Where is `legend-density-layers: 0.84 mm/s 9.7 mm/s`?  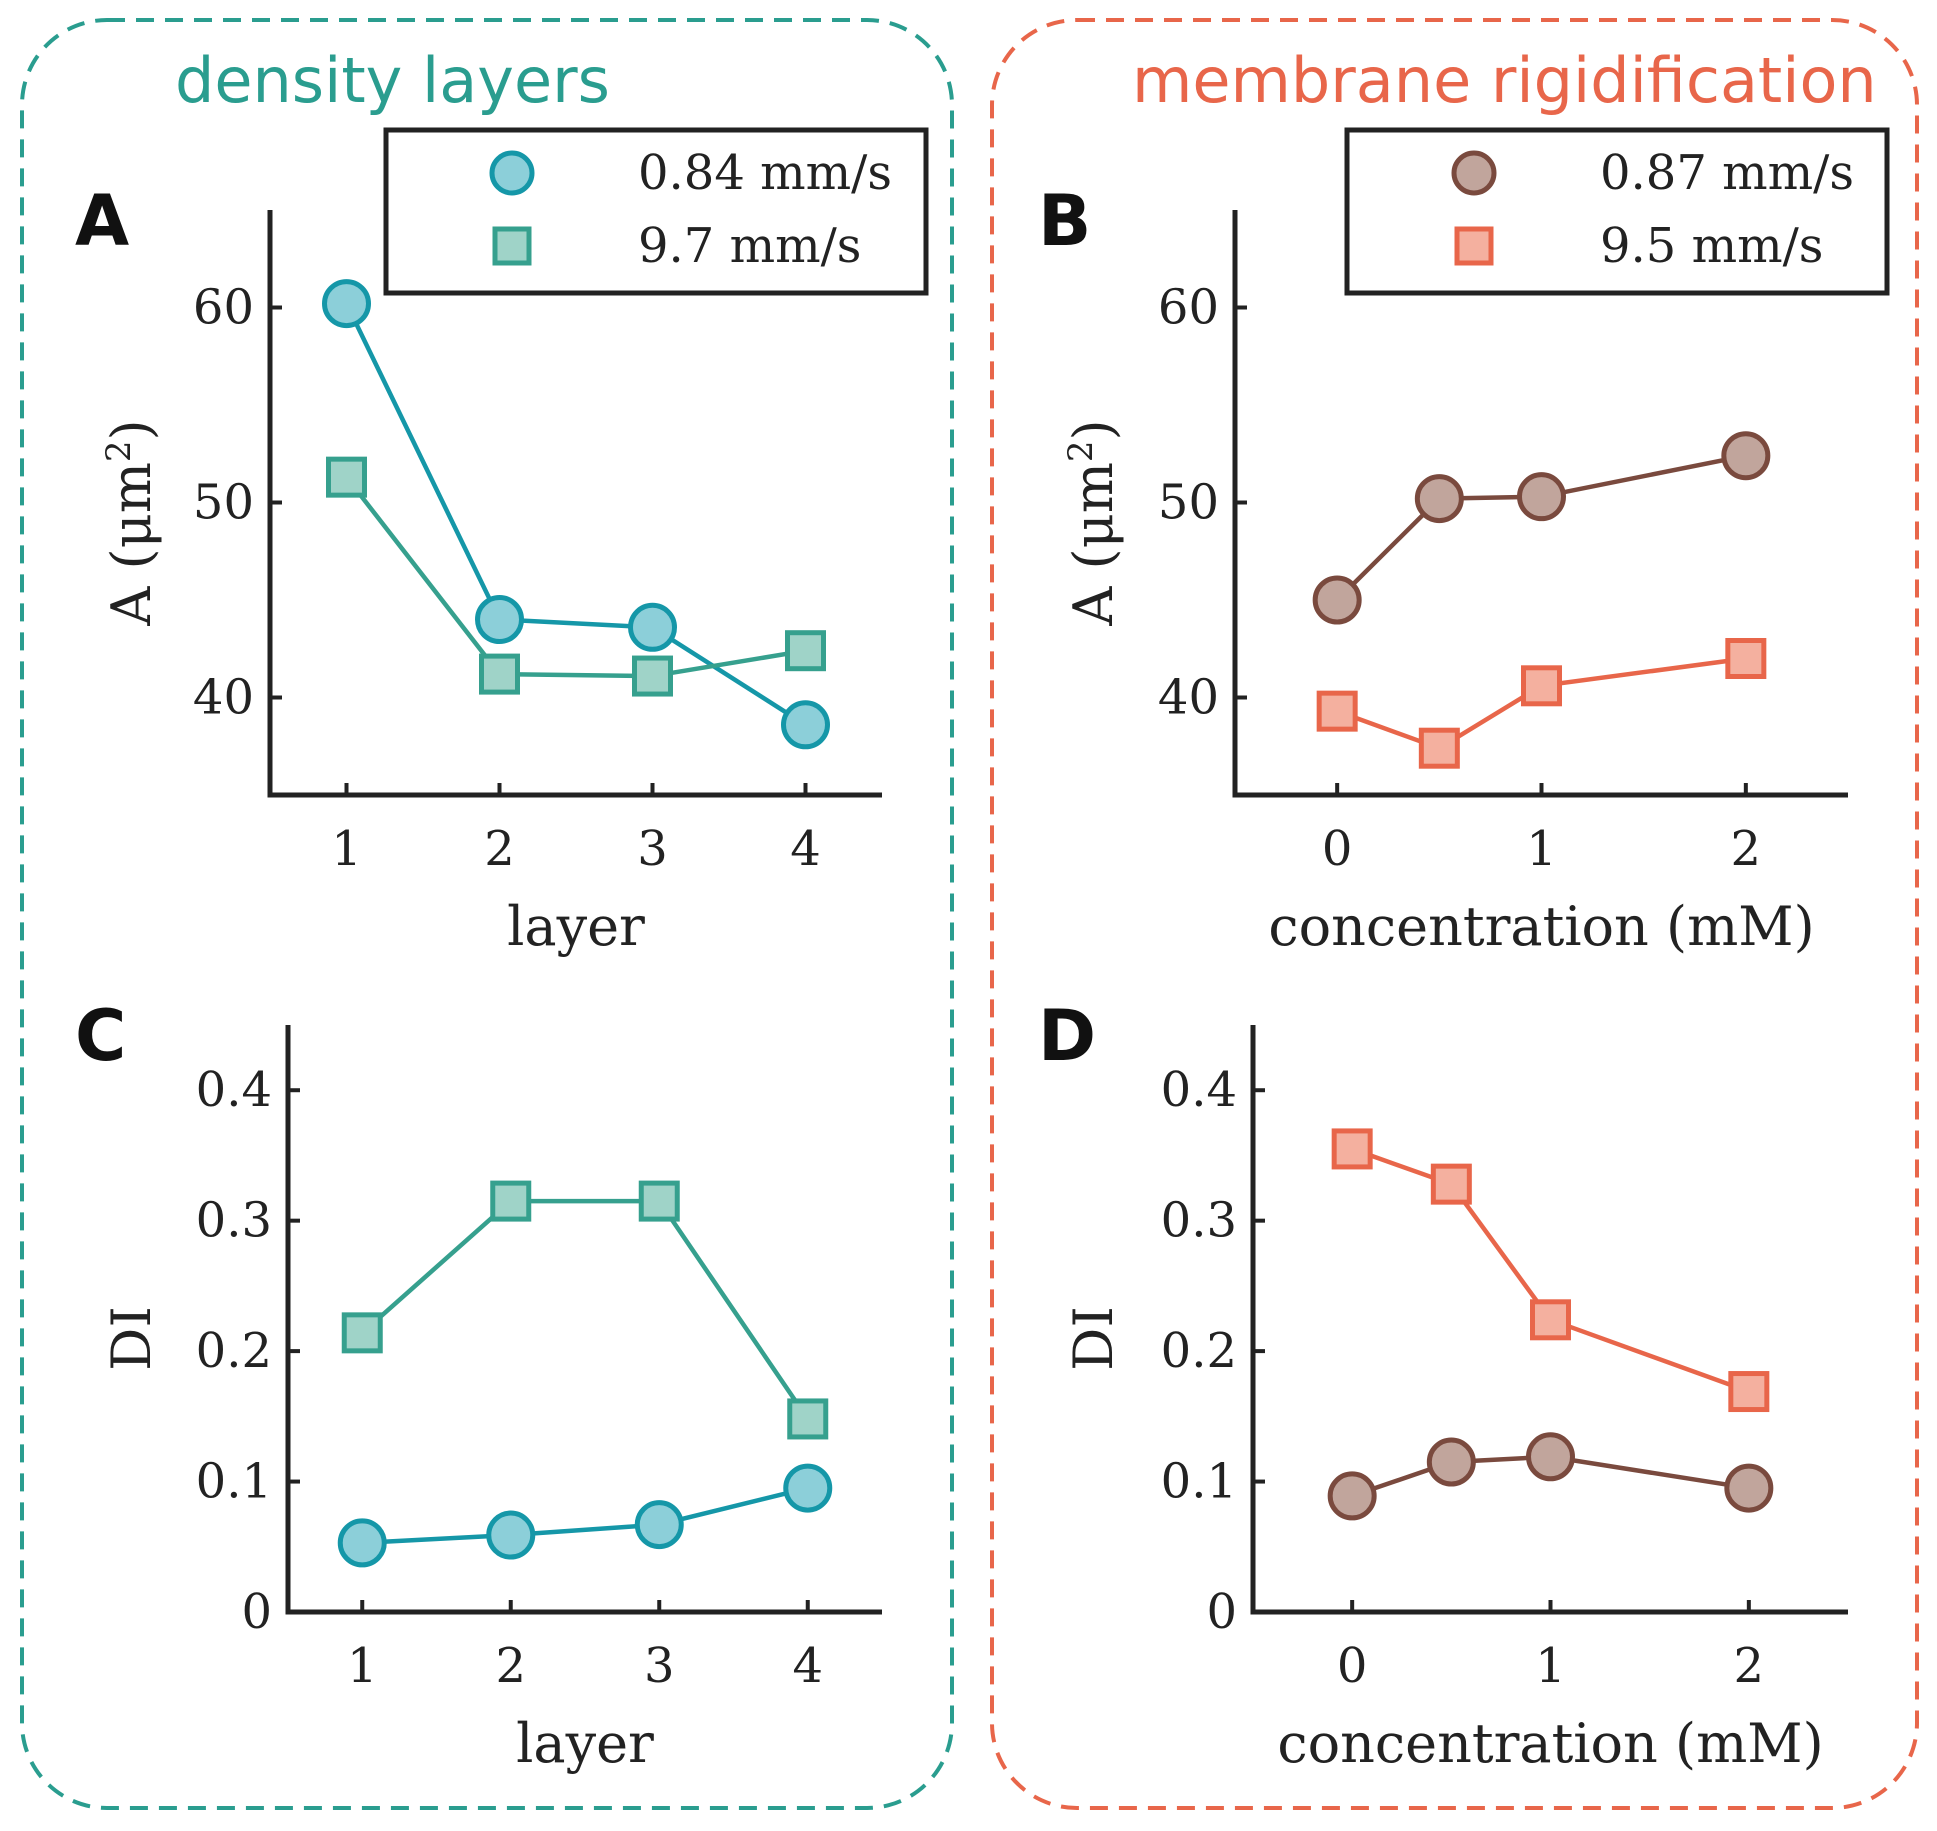
legend-density-layers: 0.84 mm/s 9.7 mm/s is located at coordinates (656, 211).